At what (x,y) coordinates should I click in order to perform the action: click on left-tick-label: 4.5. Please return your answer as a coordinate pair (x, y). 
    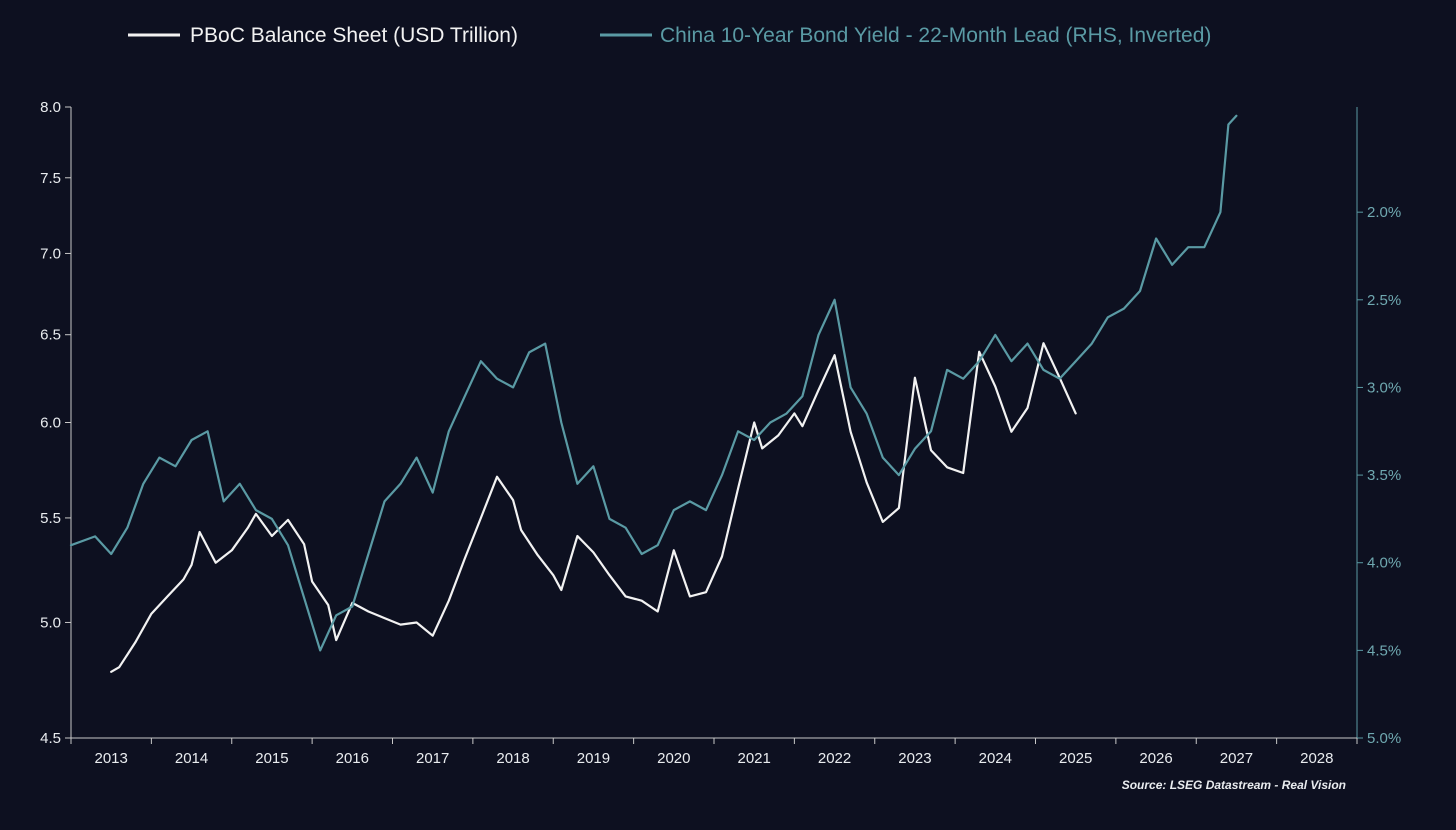
    Looking at the image, I should click on (50, 738).